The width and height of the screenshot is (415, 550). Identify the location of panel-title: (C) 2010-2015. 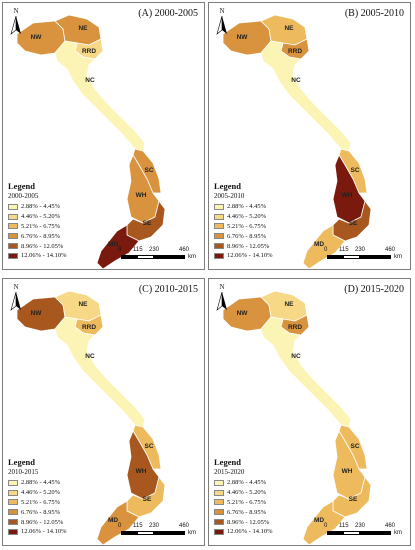
(168, 289).